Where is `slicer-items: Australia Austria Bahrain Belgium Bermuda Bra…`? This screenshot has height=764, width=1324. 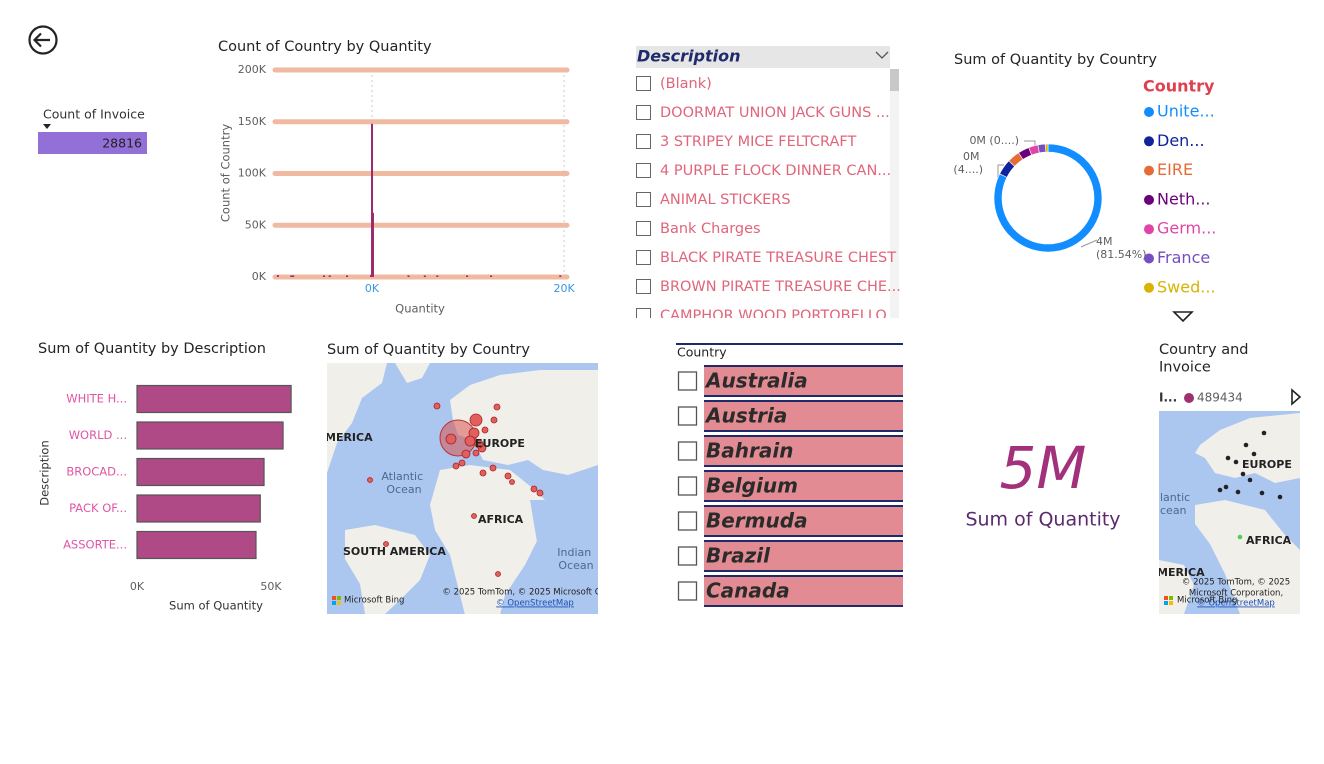
slicer-items: Australia Austria Bahrain Belgium Bermuda Bra… is located at coordinates (790, 486).